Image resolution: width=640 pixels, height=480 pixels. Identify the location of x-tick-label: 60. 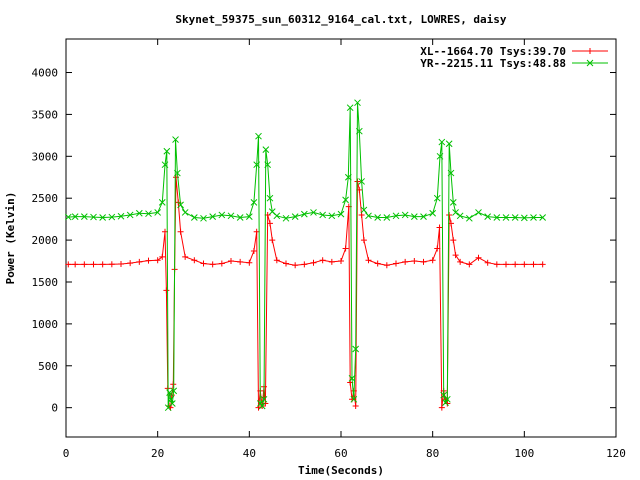
(340, 453).